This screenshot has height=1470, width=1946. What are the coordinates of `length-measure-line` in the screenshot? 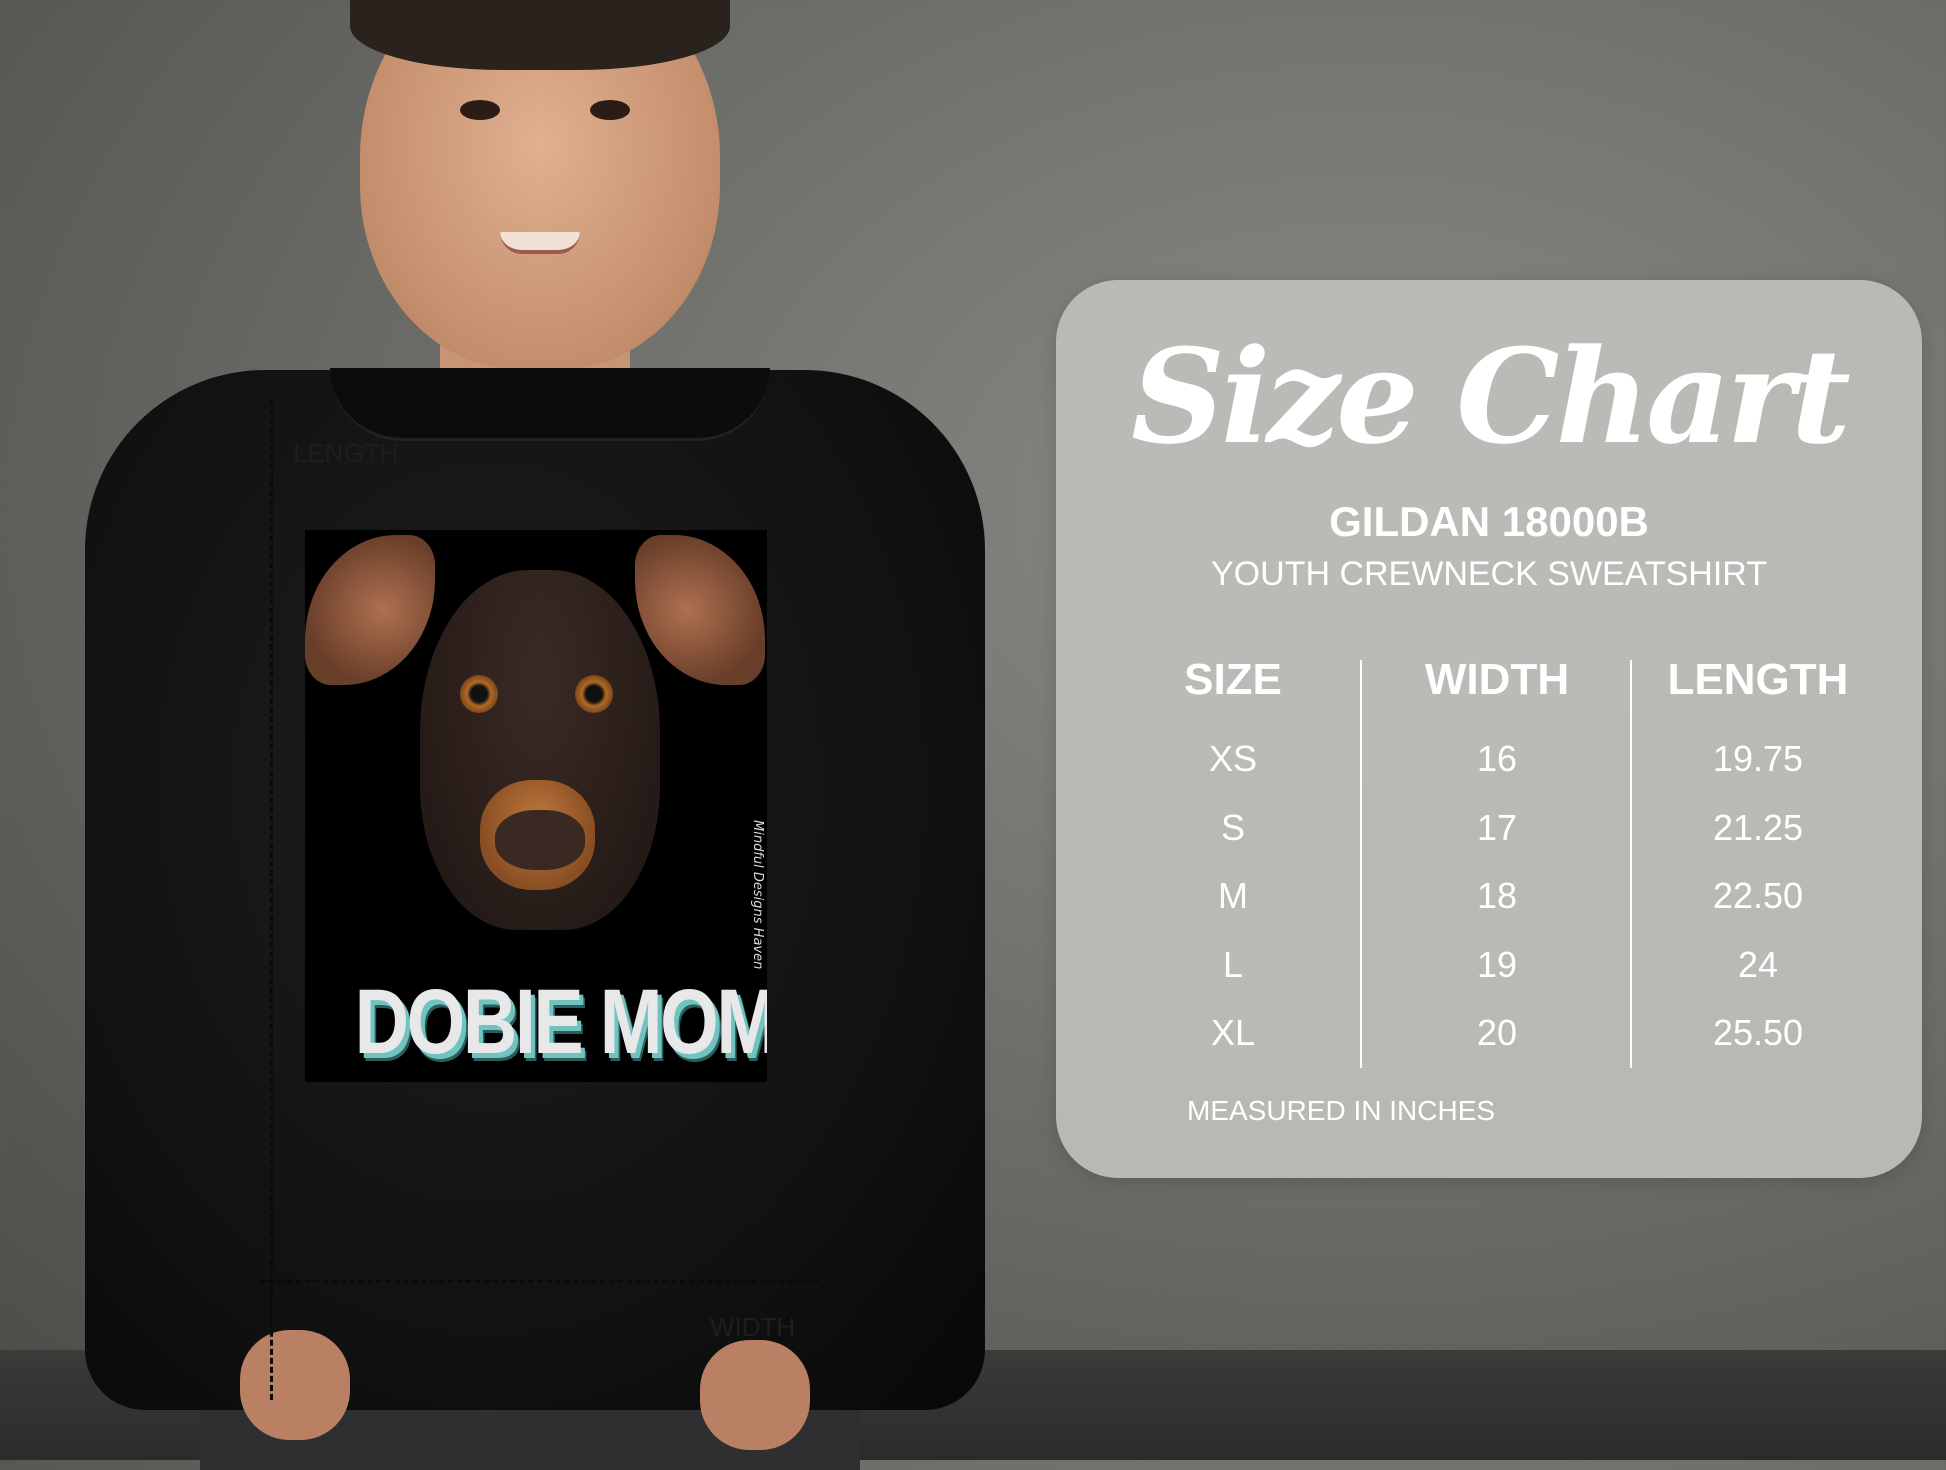 It's located at (271, 900).